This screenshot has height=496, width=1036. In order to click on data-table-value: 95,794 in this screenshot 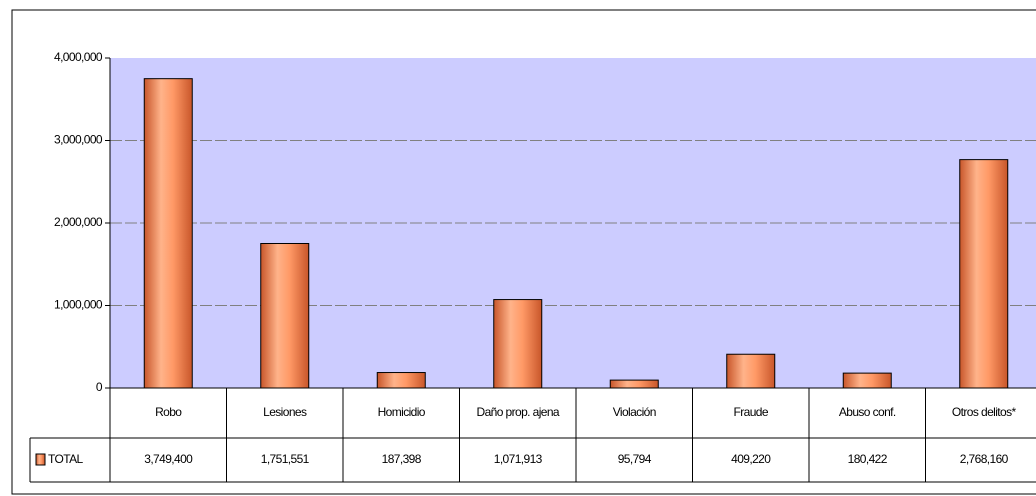, I will do `click(635, 459)`.